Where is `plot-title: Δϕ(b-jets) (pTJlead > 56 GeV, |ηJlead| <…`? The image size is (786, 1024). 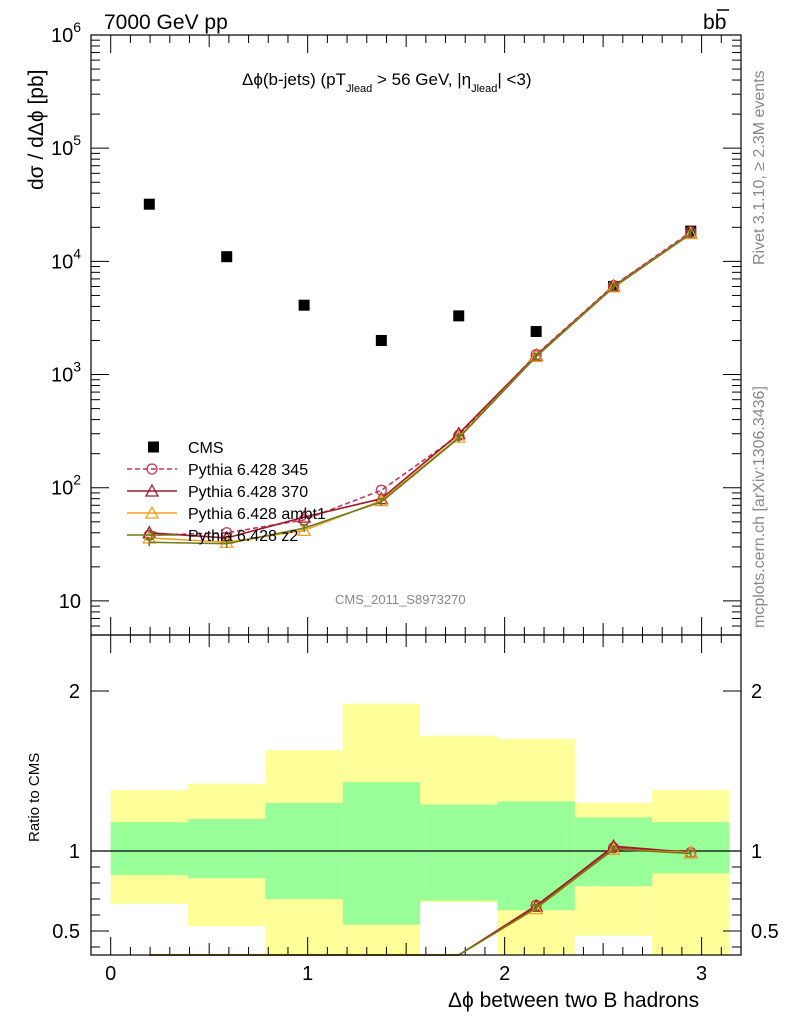
plot-title: Δϕ(b-jets) (pTJlead > 56 GeV, |ηJlead| <… is located at coordinates (387, 82).